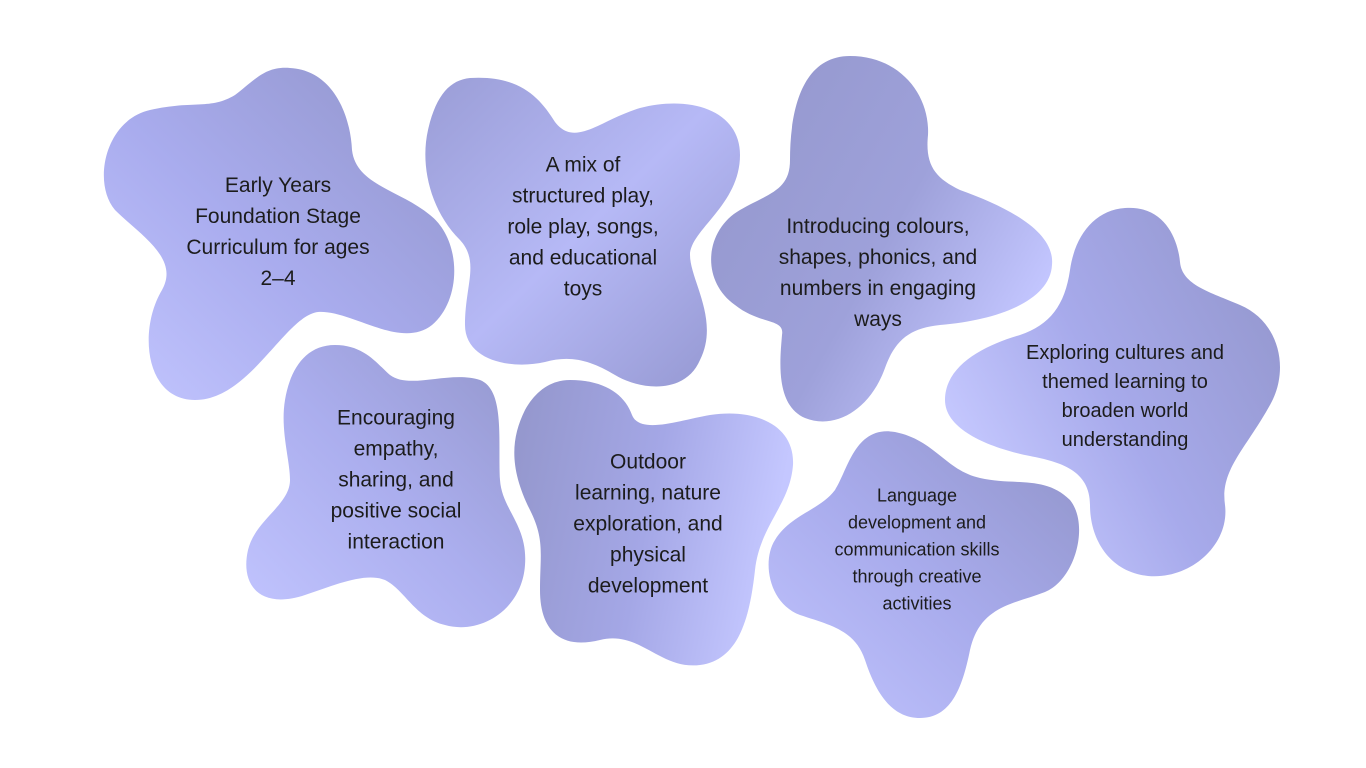 Image resolution: width=1366 pixels, height=768 pixels. I want to click on blob-cultures, so click(1112, 392).